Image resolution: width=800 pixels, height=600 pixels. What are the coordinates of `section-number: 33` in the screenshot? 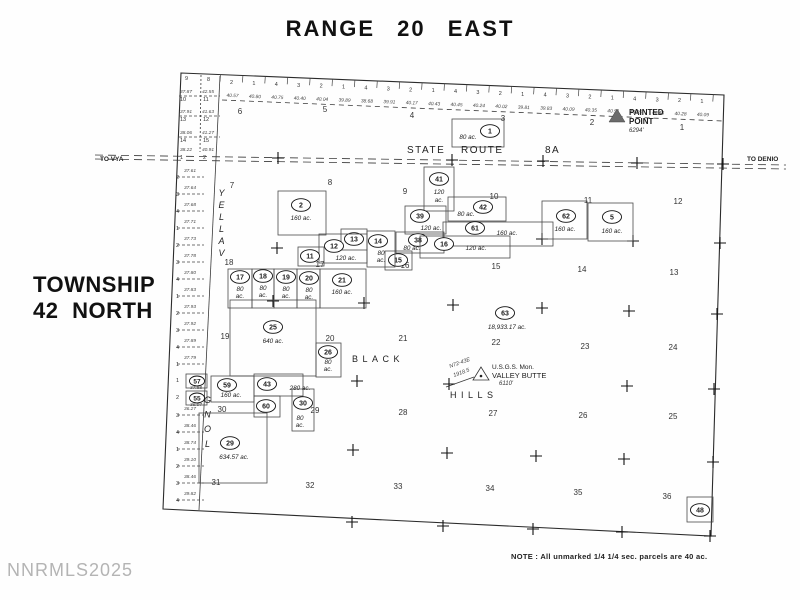 It's located at (398, 486).